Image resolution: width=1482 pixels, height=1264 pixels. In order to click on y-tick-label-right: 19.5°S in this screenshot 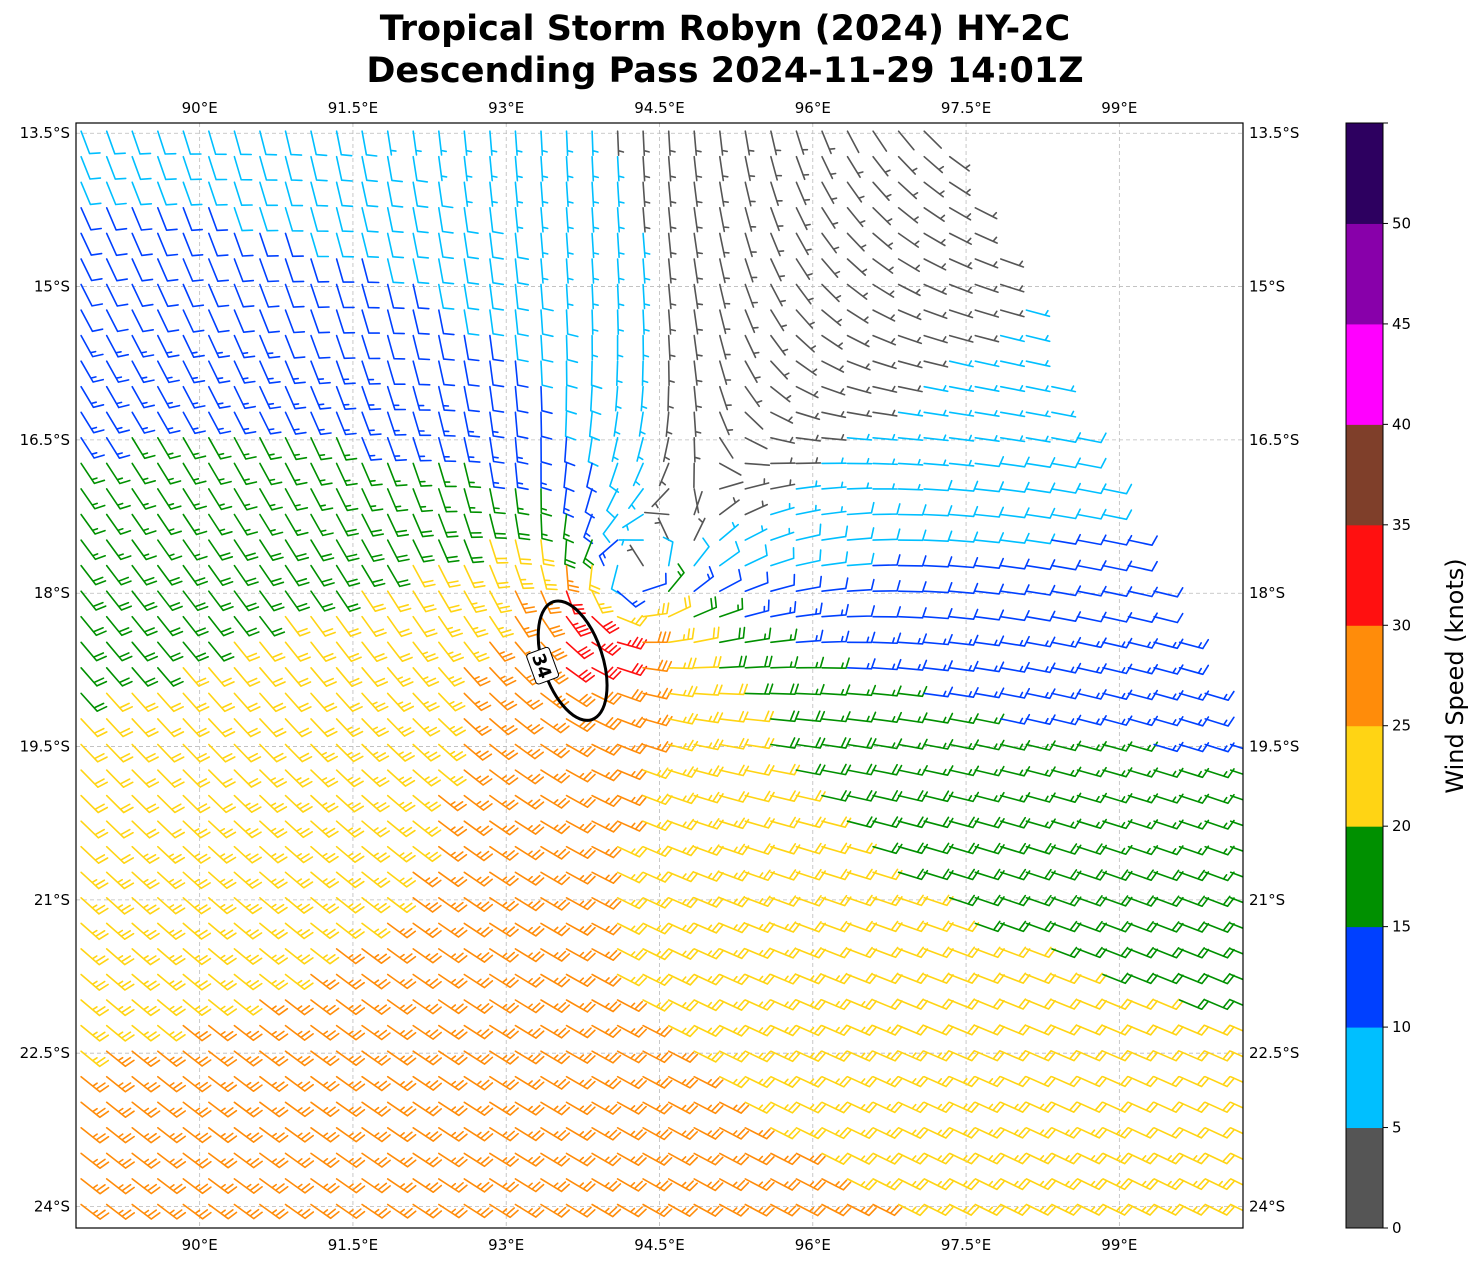, I will do `click(1274, 747)`.